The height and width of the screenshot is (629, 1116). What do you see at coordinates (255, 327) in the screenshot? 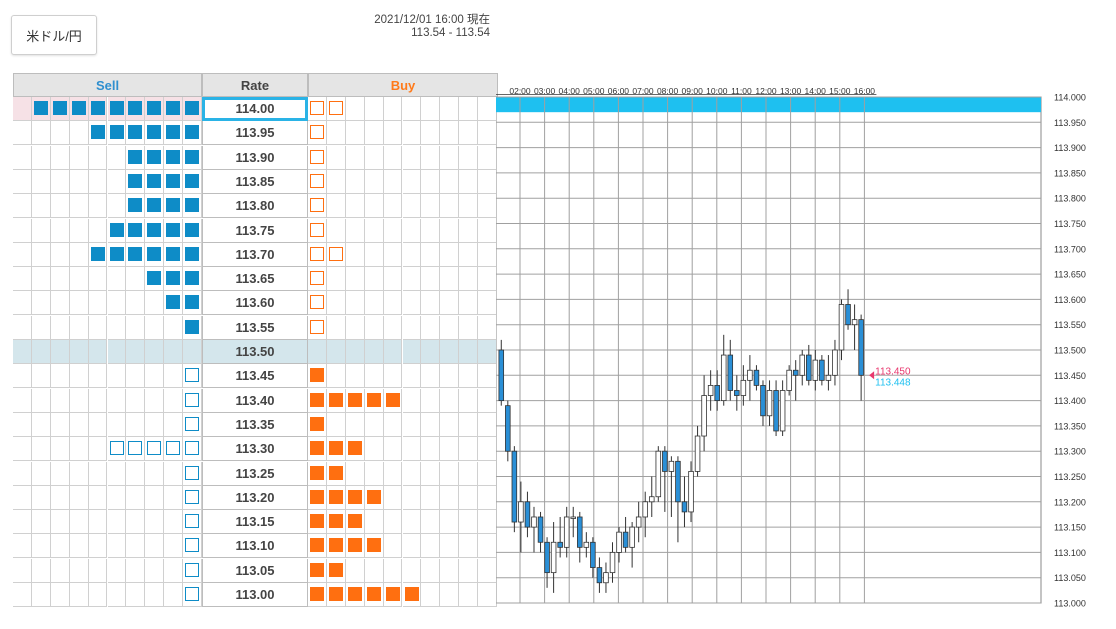
I see `ladder-row: 113.55` at bounding box center [255, 327].